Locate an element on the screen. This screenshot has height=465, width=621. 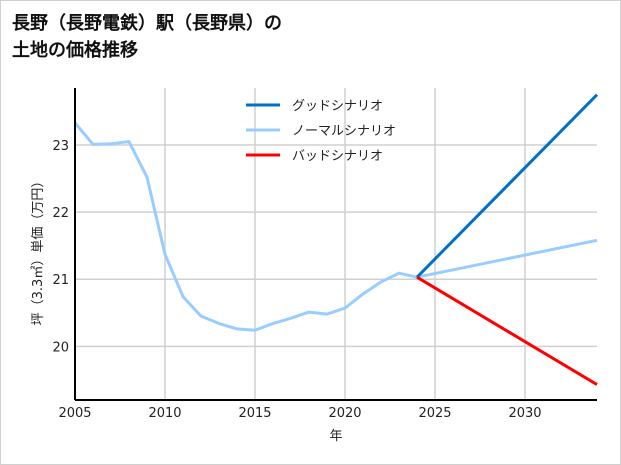
legend-label: ノーマルシナリオ is located at coordinates (344, 131).